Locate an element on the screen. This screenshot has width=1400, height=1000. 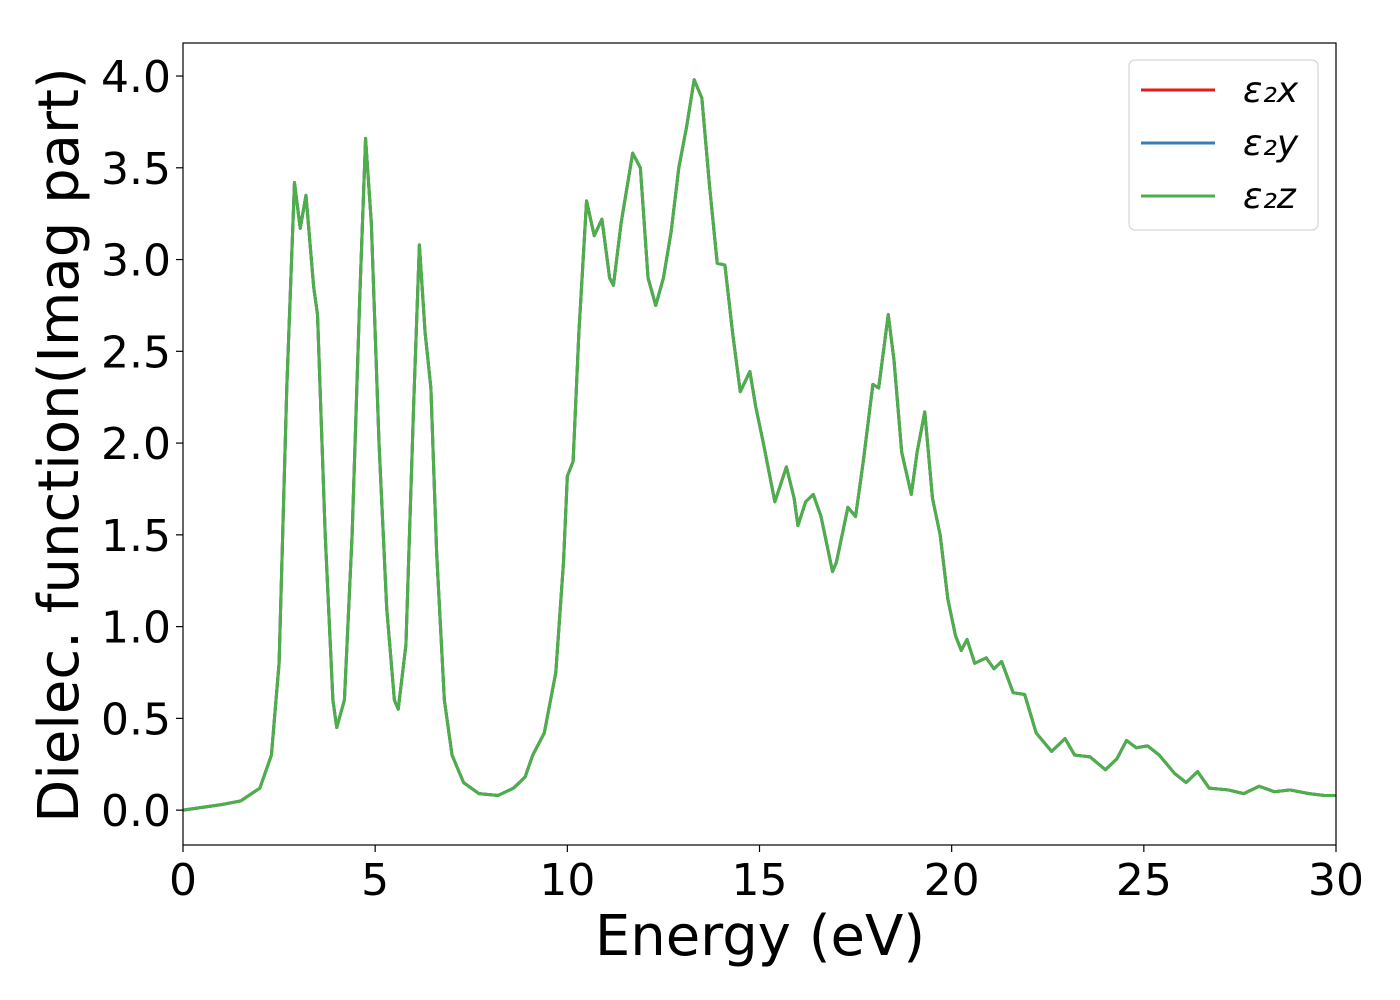
x-tick-label: 30 is located at coordinates (1336, 880).